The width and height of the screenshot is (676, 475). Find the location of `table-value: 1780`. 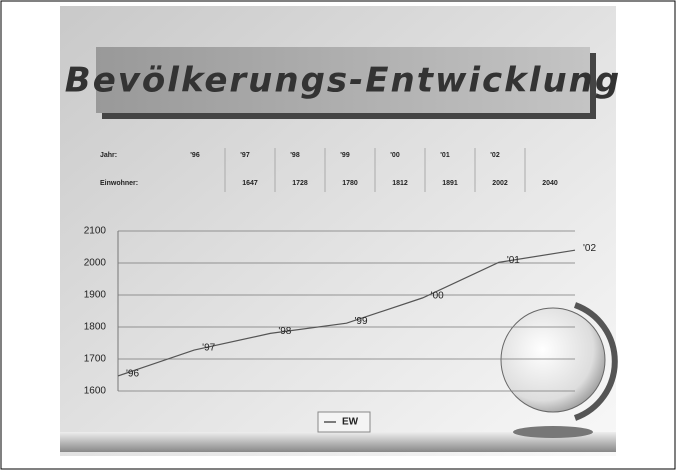

table-value: 1780 is located at coordinates (350, 183).